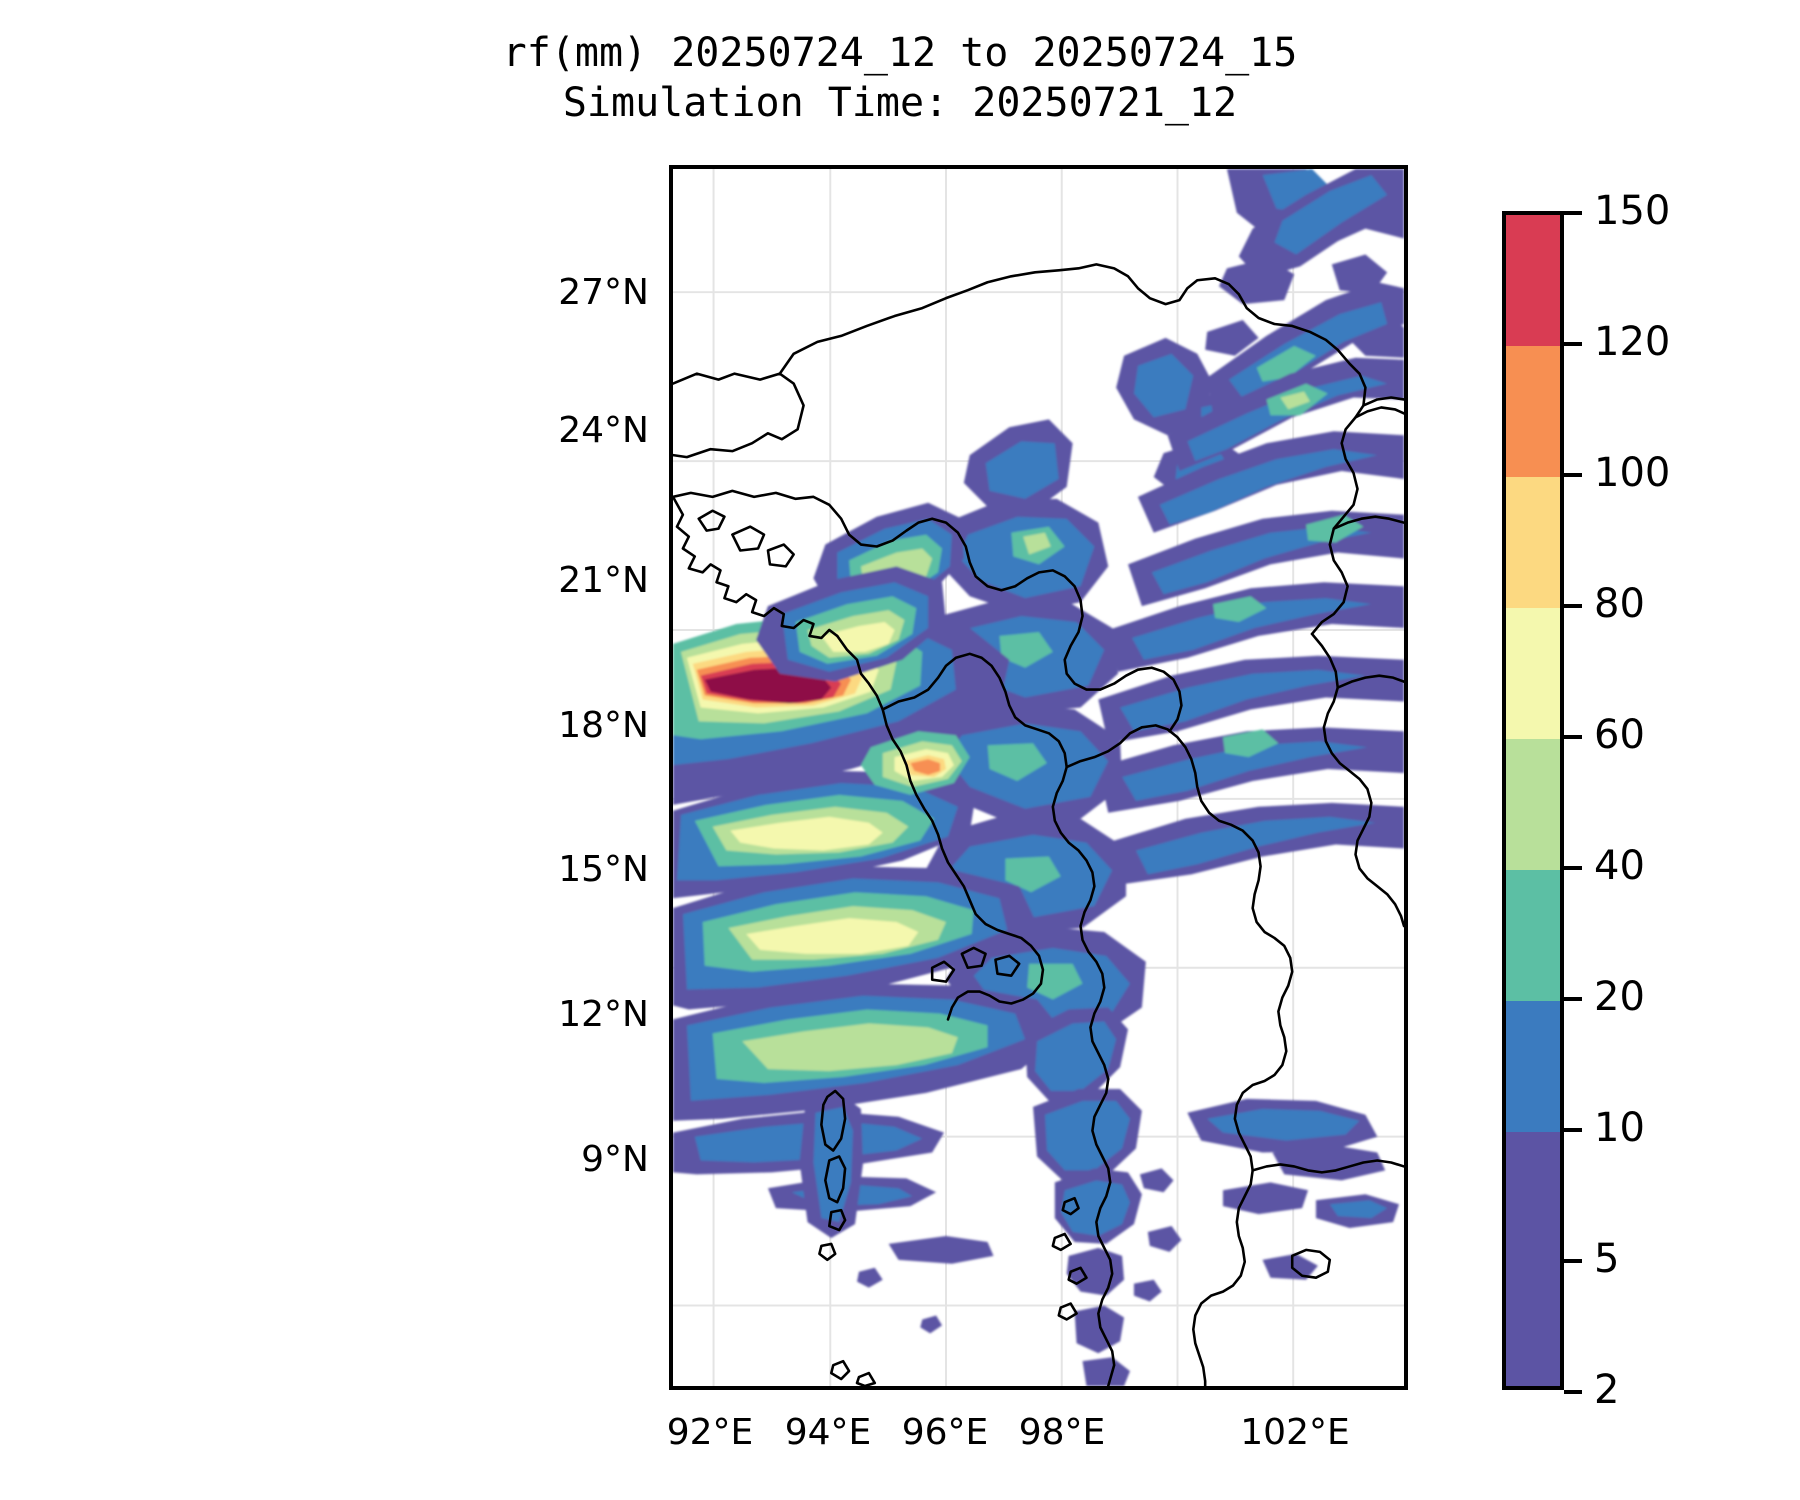 This screenshot has width=1800, height=1500. Describe the element at coordinates (1632, 473) in the screenshot. I see `cbar-ticklabel-100: 100` at that location.